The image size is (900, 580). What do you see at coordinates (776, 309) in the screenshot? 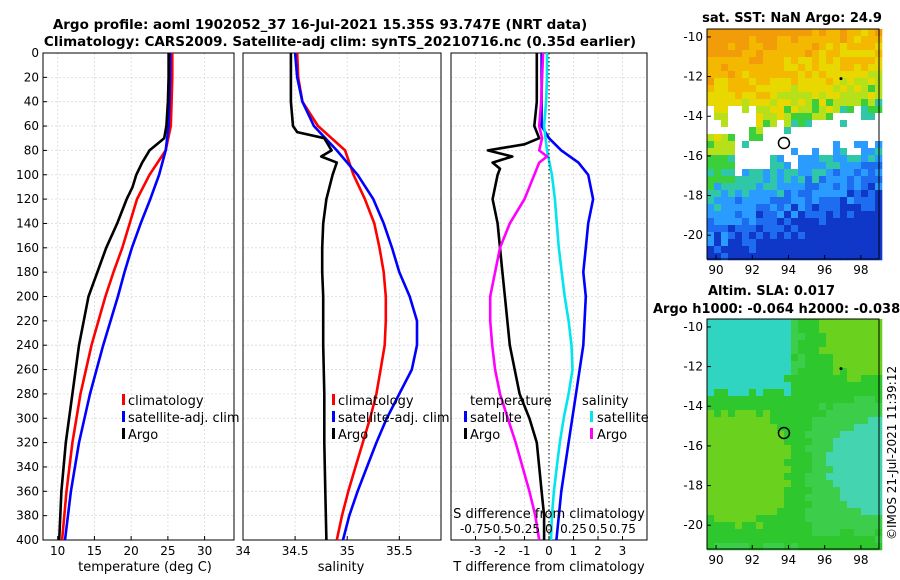
I see `sla-map-title-line2: Argo h1000: -0.064 h2000: -0.038` at bounding box center [776, 309].